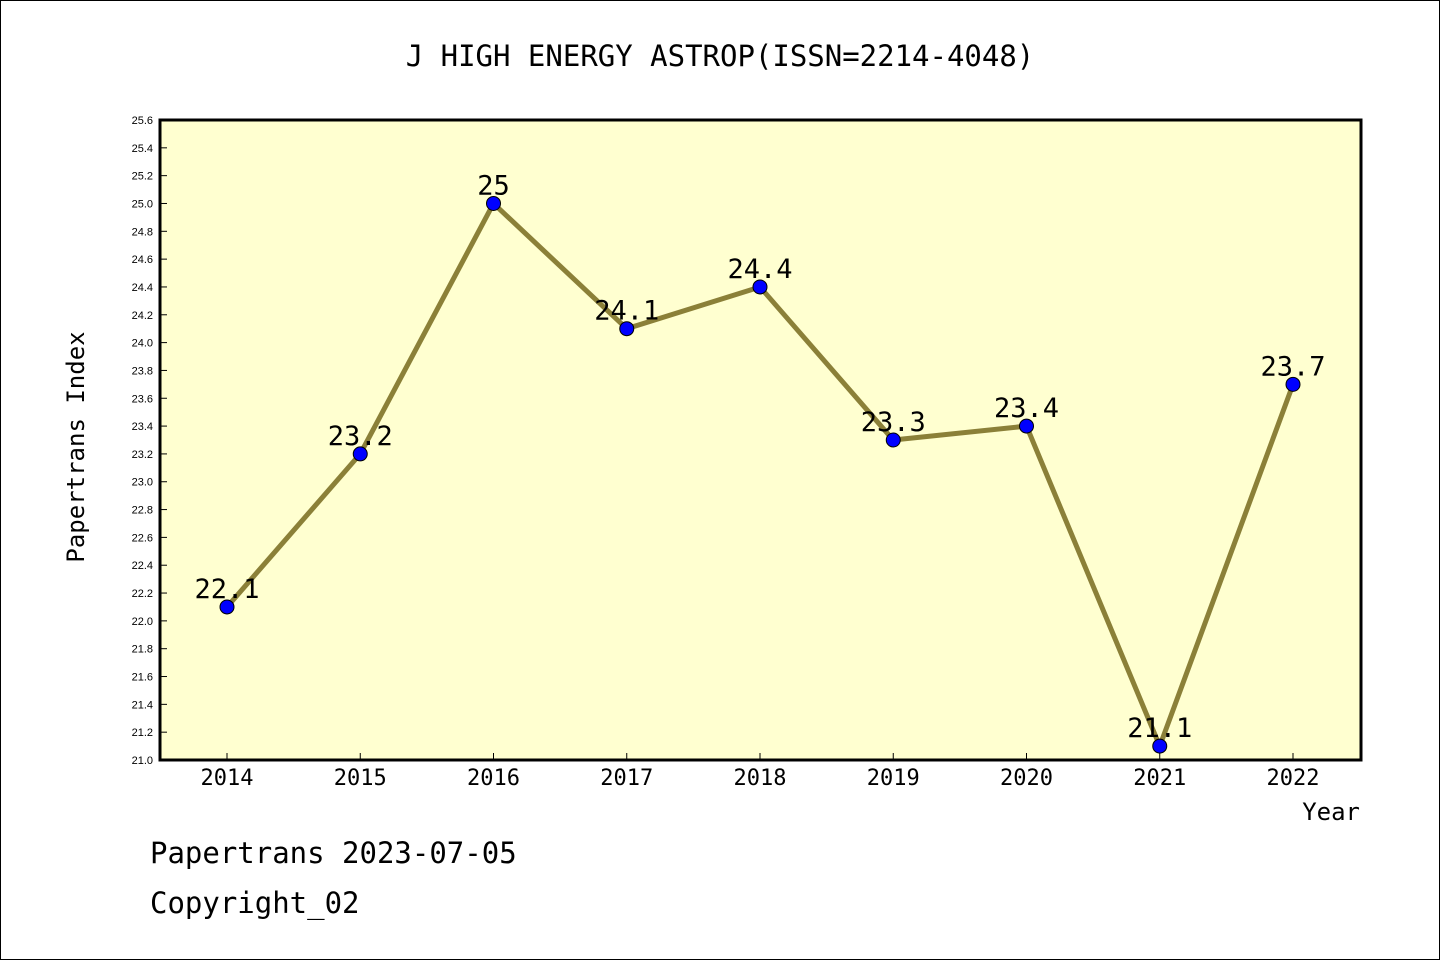 This screenshot has height=960, width=1440. I want to click on x-tick-label: 2016, so click(493, 778).